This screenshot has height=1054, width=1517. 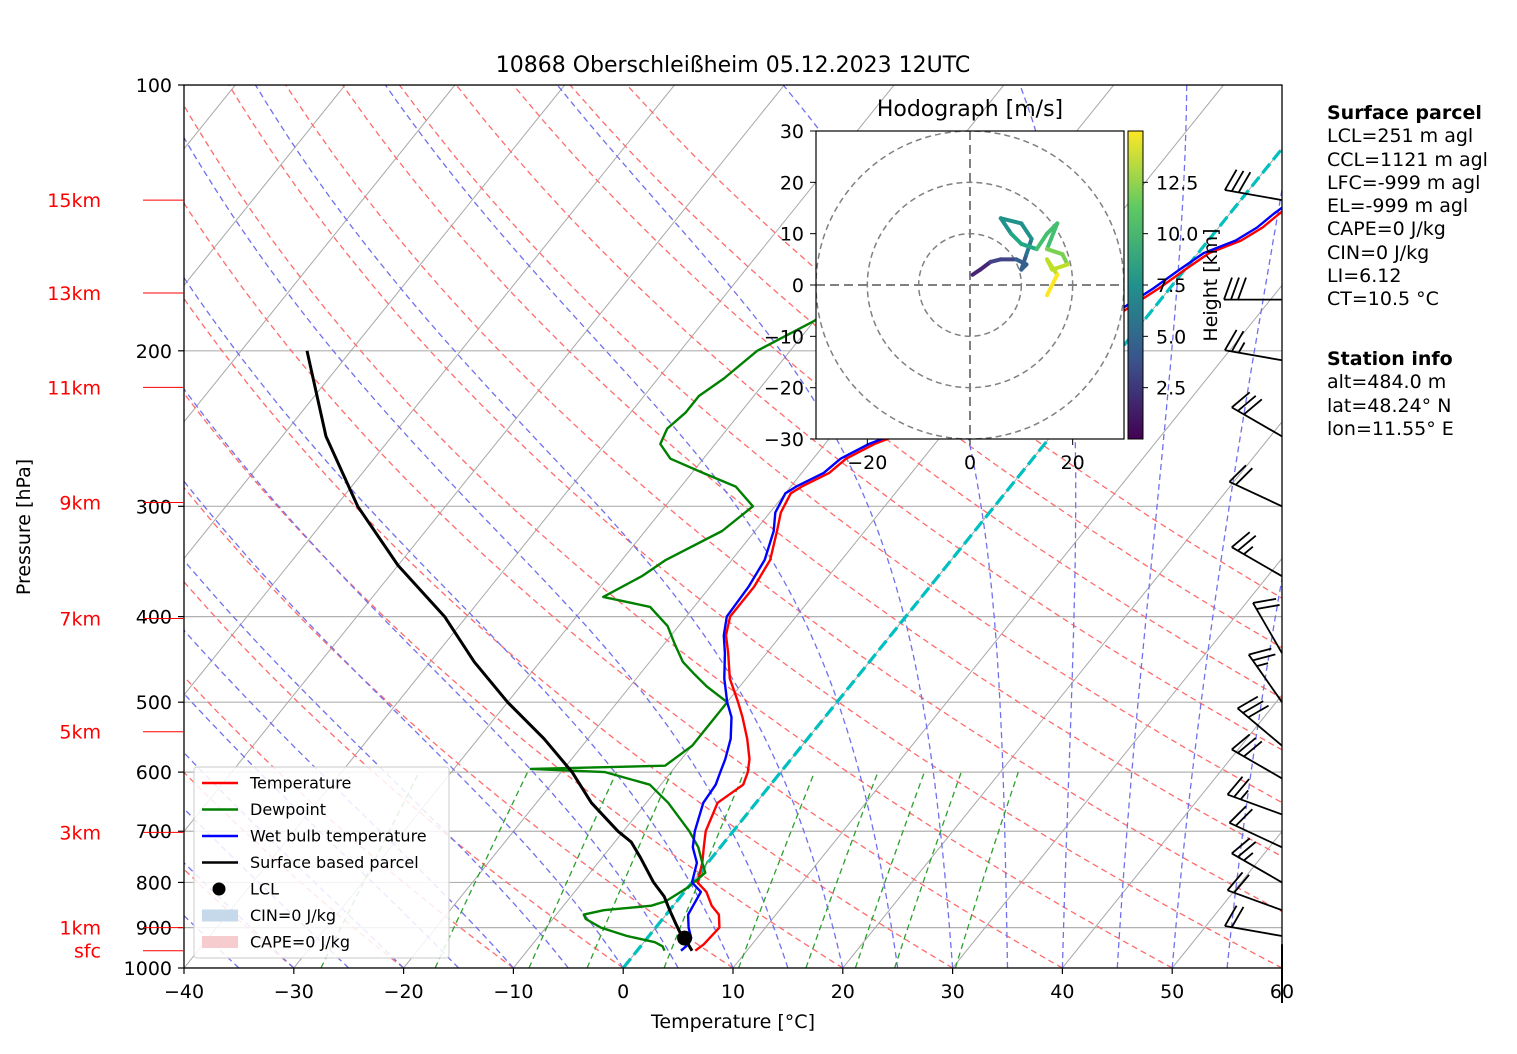 What do you see at coordinates (154, 883) in the screenshot?
I see `y-tick-label: 800` at bounding box center [154, 883].